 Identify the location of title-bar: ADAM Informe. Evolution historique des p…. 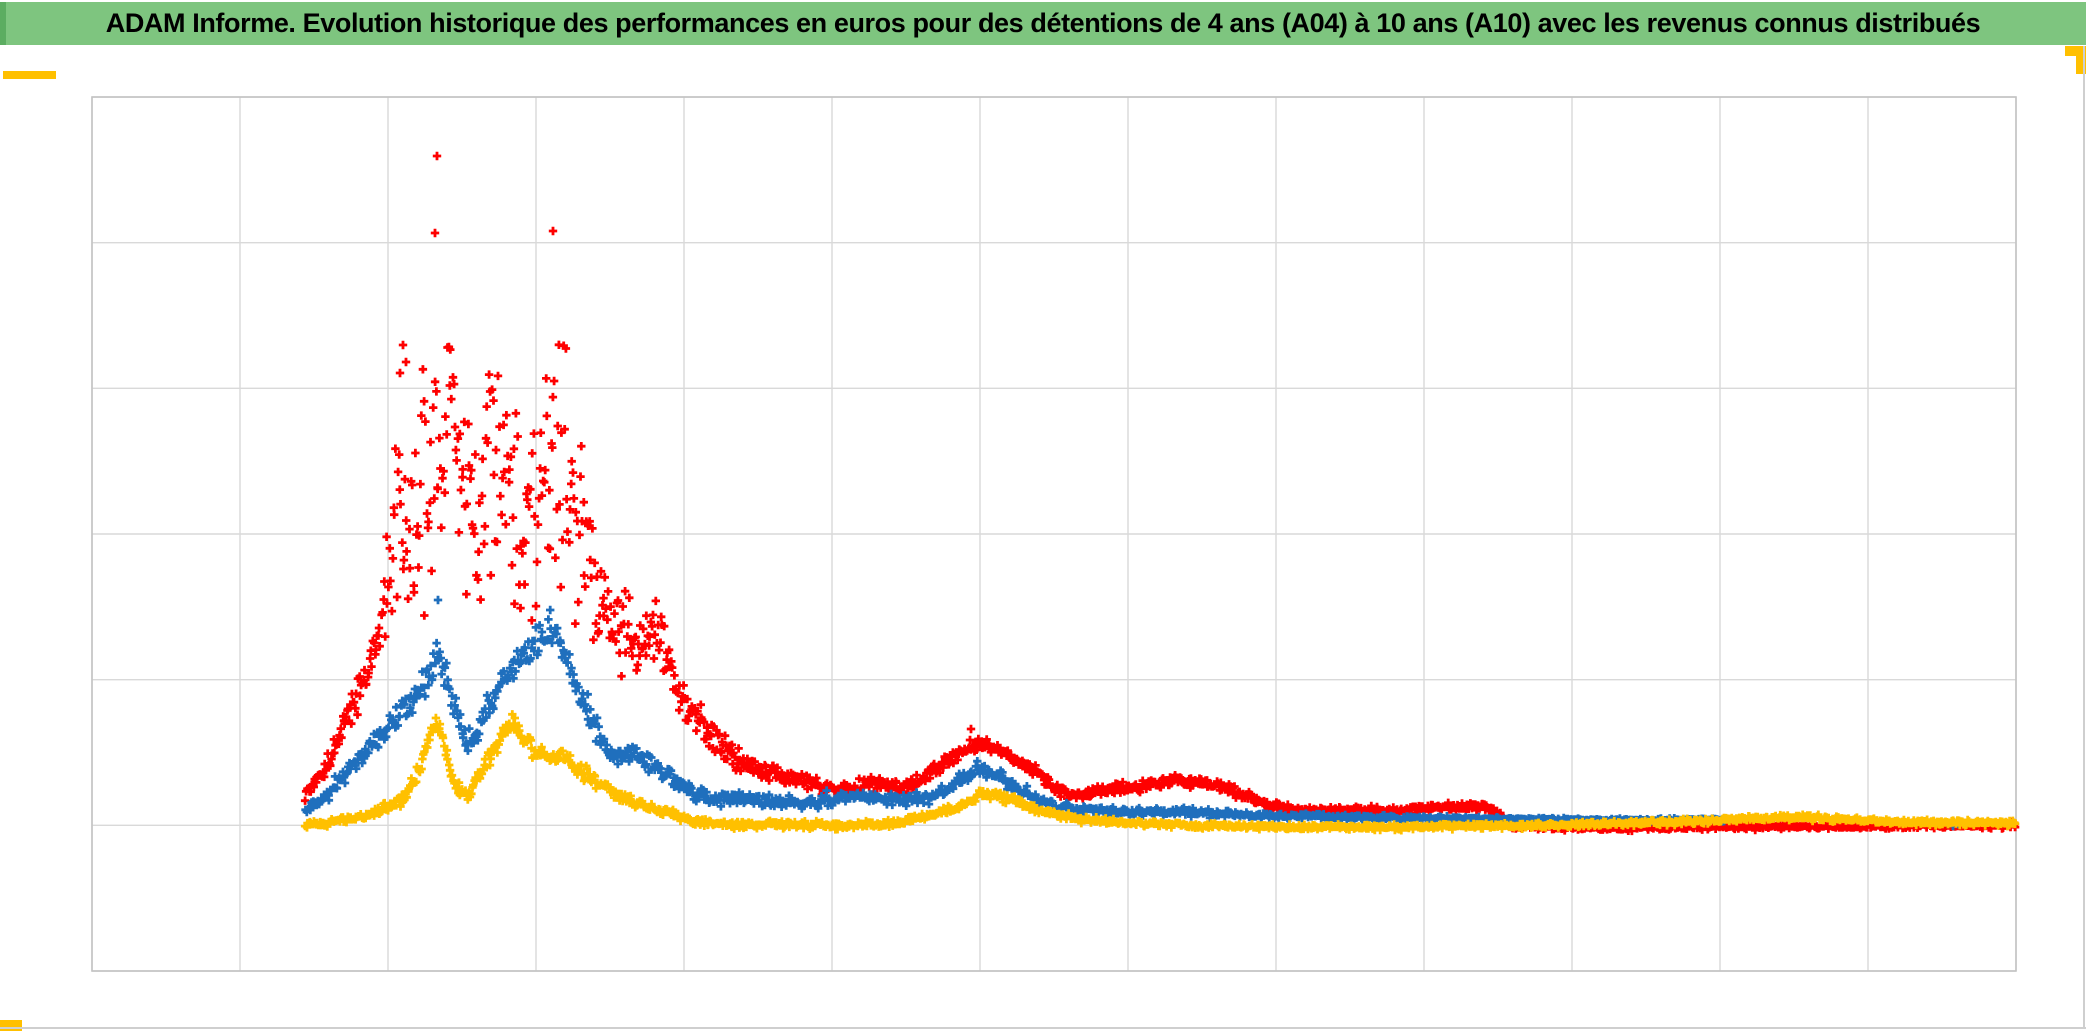
(1043, 23).